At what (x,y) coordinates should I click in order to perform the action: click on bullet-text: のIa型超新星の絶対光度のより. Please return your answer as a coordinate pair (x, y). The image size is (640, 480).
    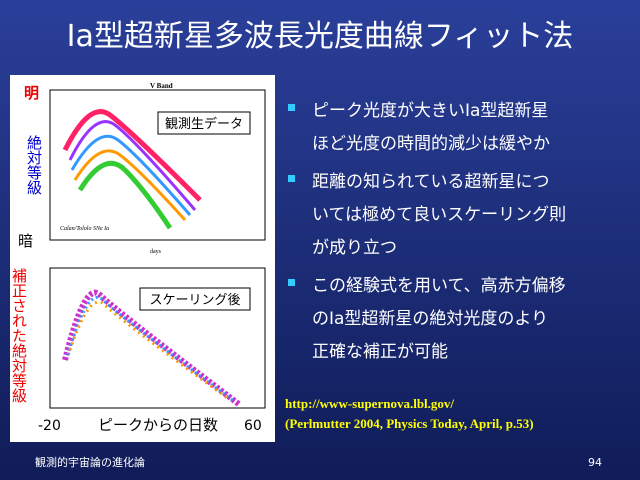
    Looking at the image, I should click on (430, 319).